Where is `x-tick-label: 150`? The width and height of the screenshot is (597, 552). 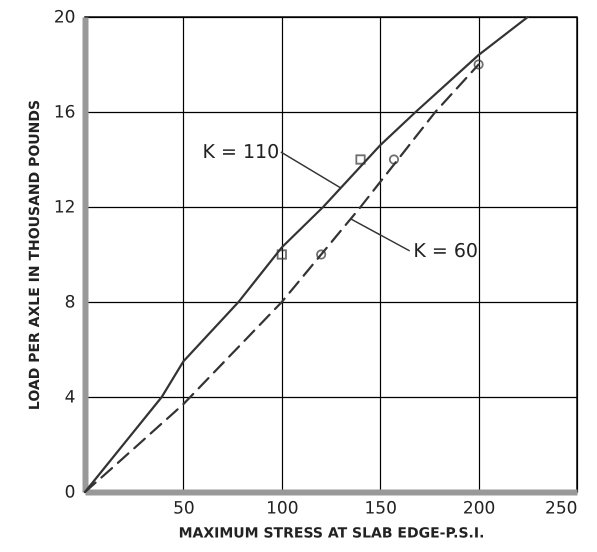 x-tick-label: 150 is located at coordinates (380, 508).